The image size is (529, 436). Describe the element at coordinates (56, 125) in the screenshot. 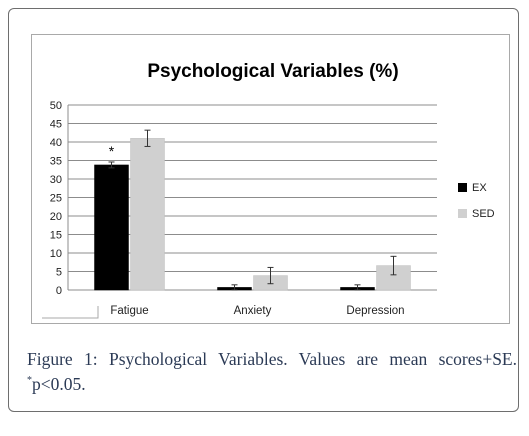

I see `y-tick-label: 45` at that location.